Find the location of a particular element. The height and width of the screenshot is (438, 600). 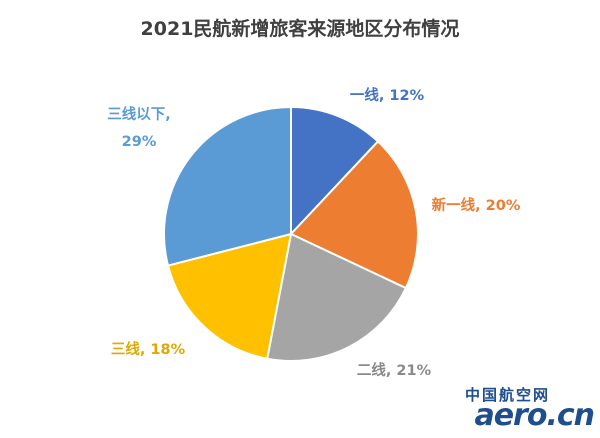

aero-cn-watermark-logo: 中国航空网 aero.cn is located at coordinates (520, 411).